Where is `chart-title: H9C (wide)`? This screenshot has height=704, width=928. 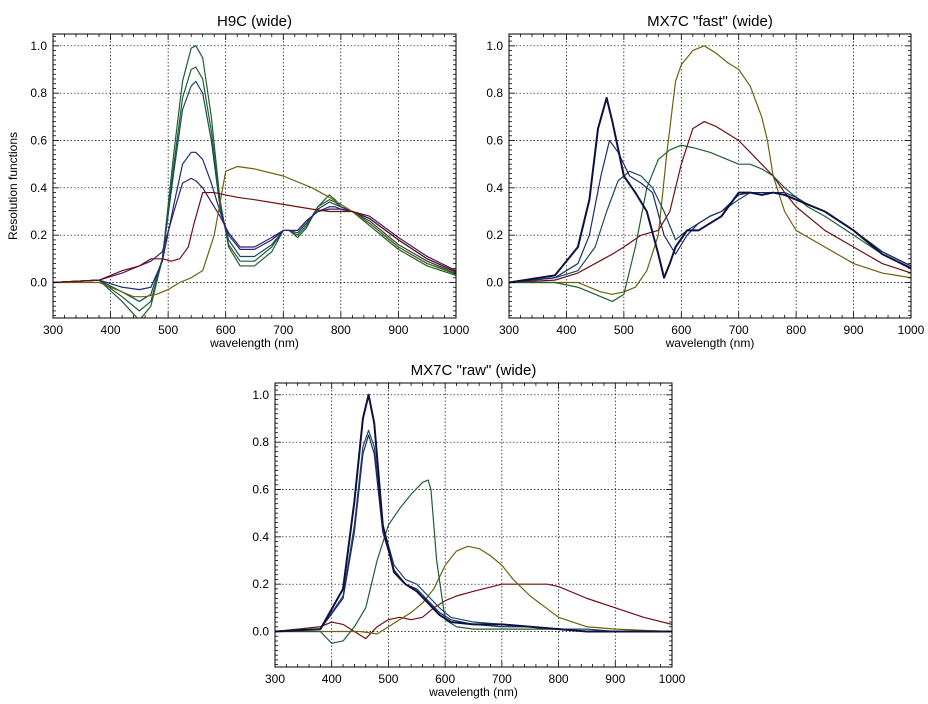 chart-title: H9C (wide) is located at coordinates (254, 21).